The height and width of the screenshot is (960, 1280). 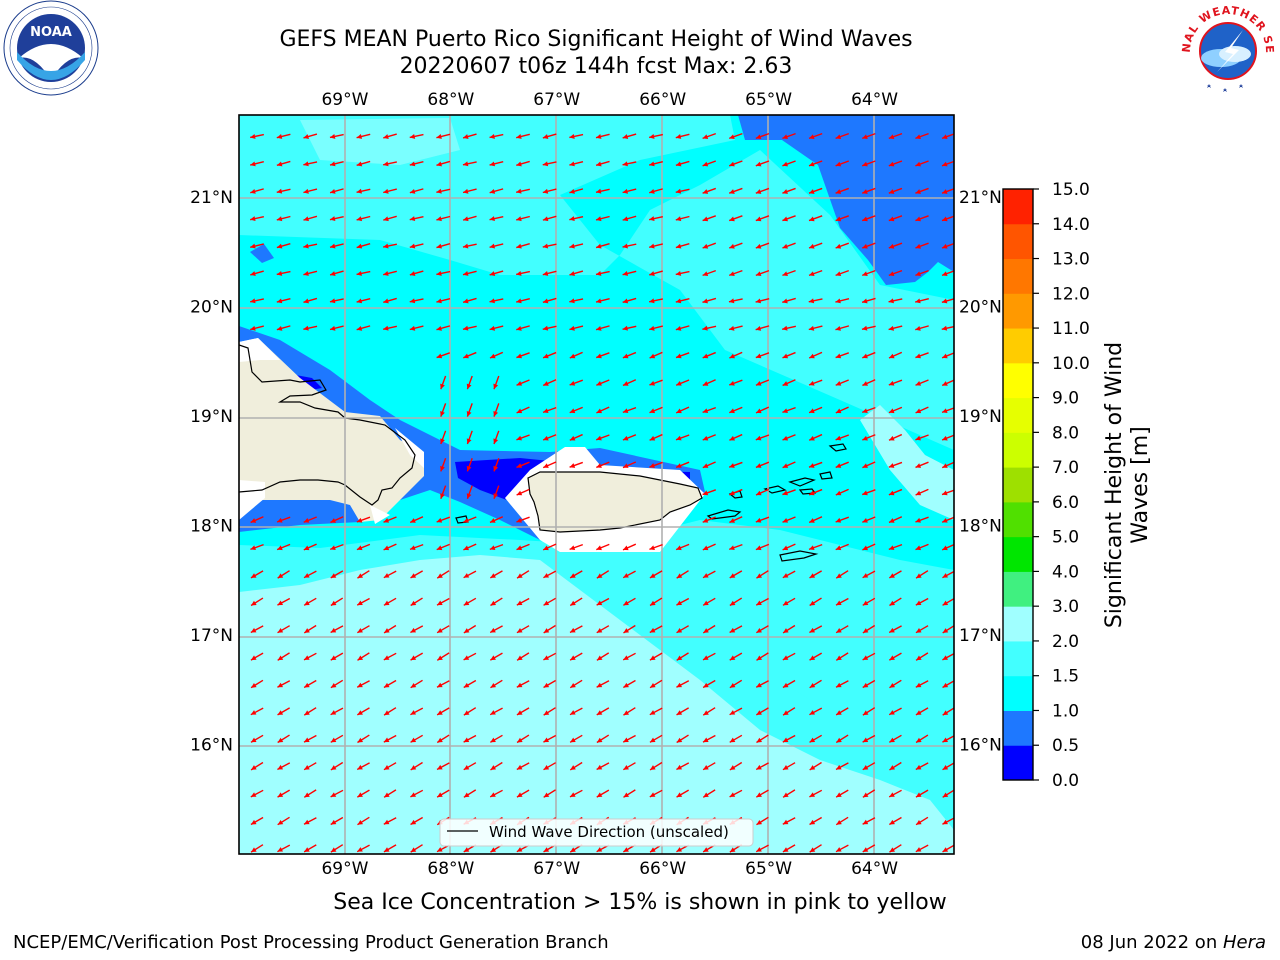 I want to click on colorbar-tick-label: 8.0, so click(x=1065, y=433).